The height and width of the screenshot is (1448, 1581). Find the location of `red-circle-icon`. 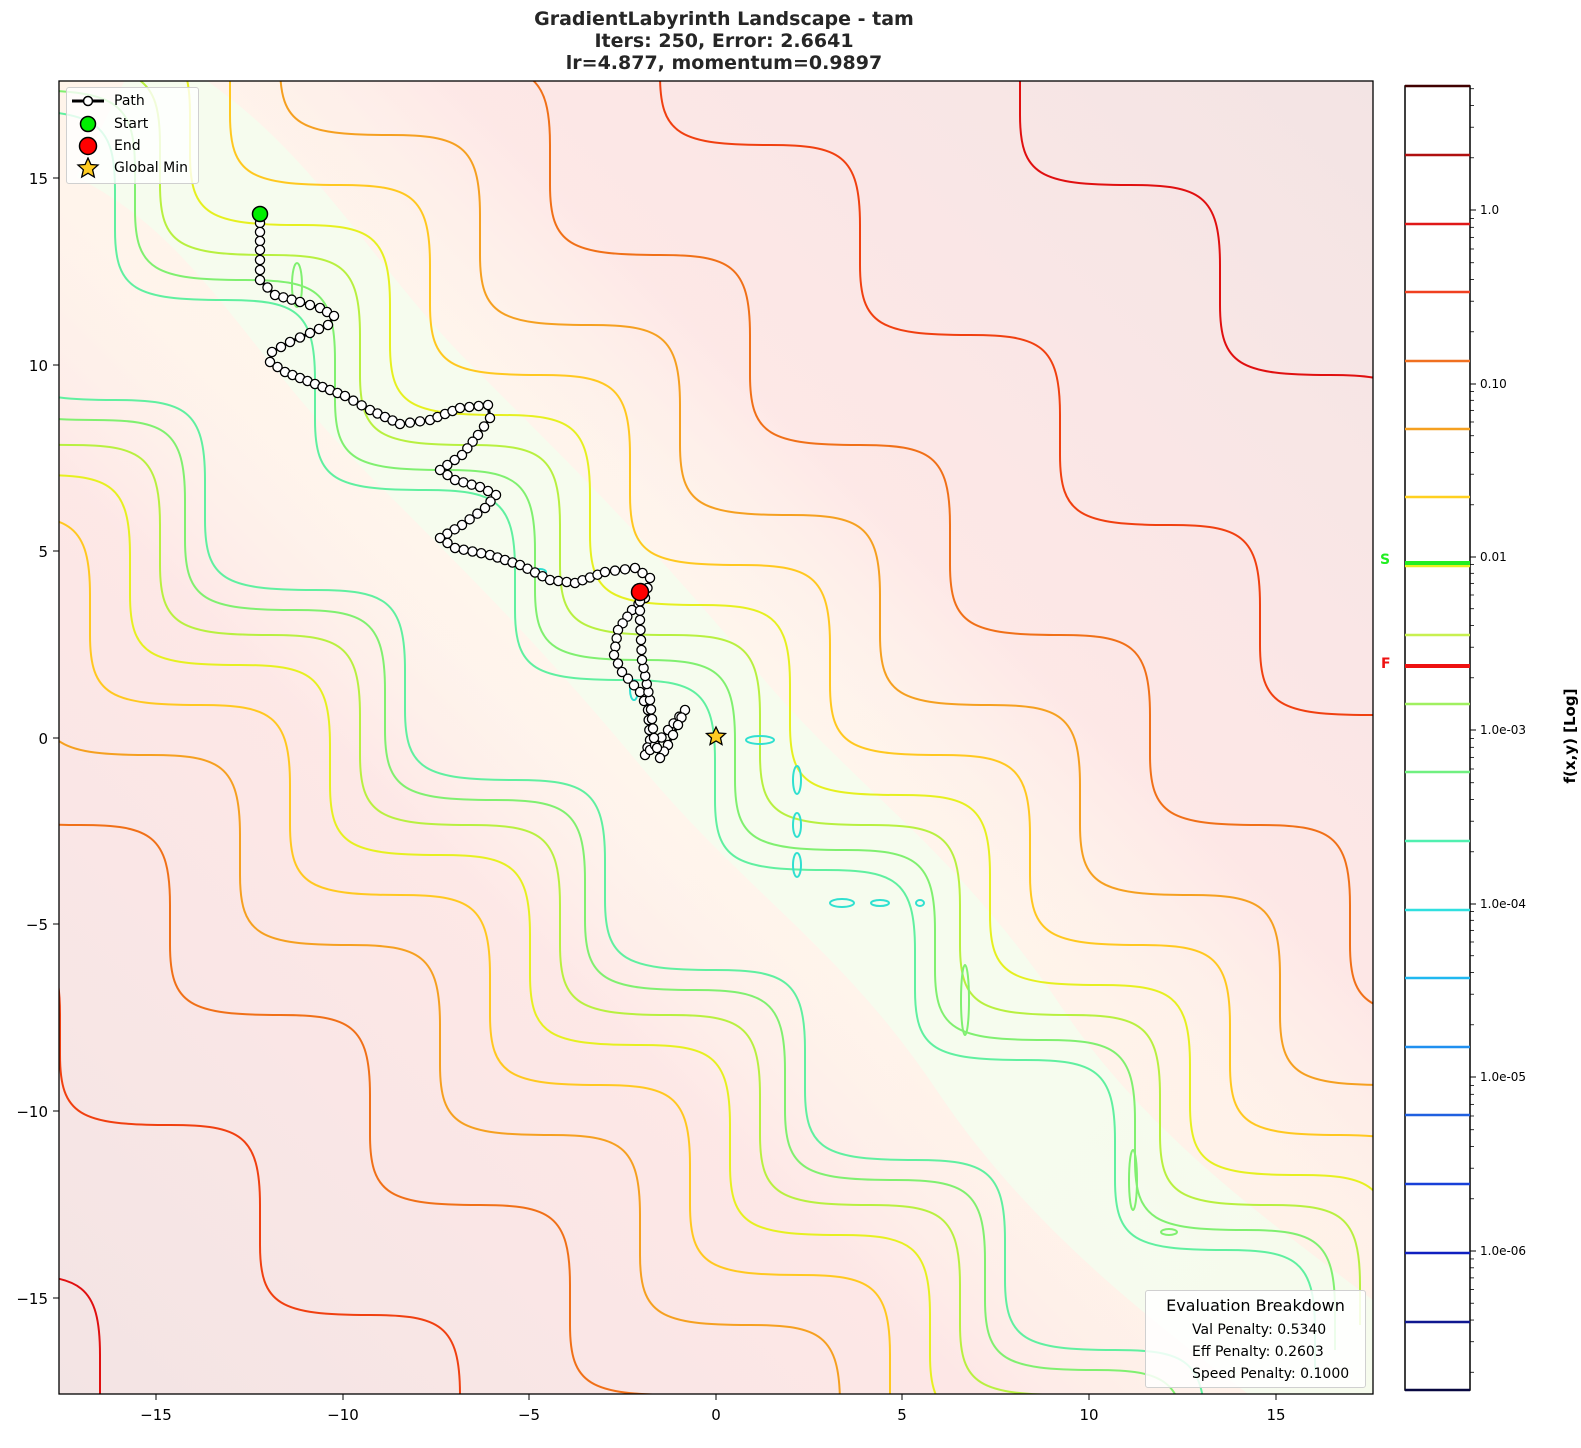

red-circle-icon is located at coordinates (88, 146).